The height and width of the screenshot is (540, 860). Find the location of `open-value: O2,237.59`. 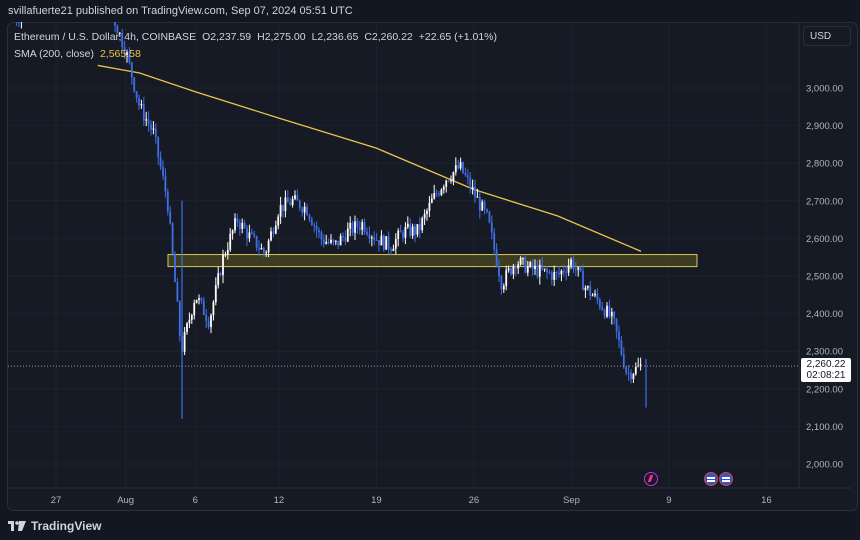

open-value: O2,237.59 is located at coordinates (227, 37).